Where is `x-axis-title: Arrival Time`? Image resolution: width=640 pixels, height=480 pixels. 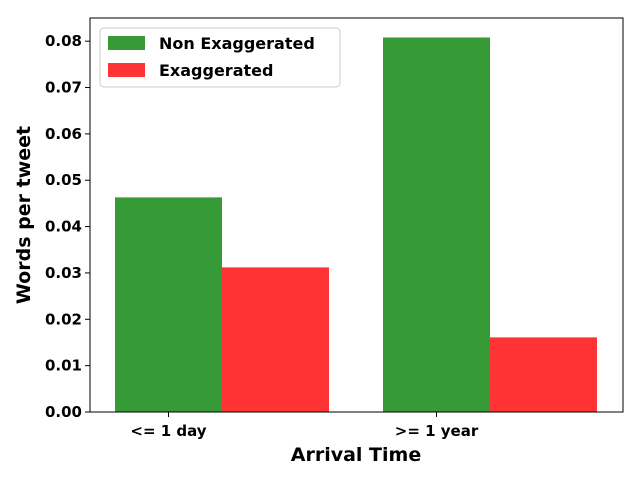 x-axis-title: Arrival Time is located at coordinates (356, 455).